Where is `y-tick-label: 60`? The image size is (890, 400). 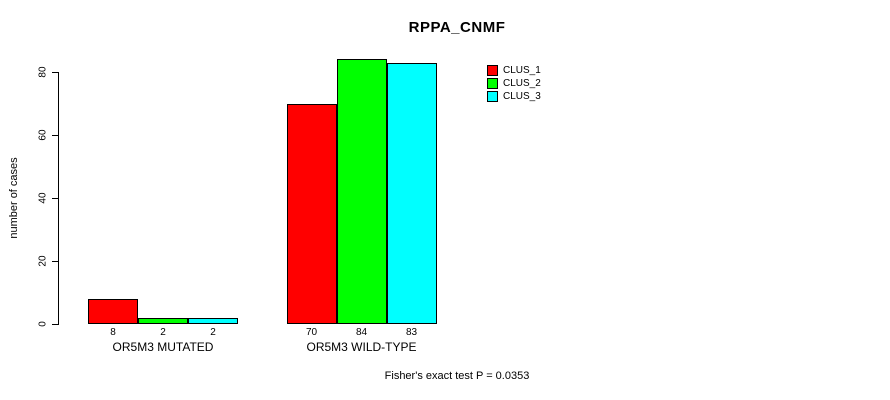 y-tick-label: 60 is located at coordinates (43, 135).